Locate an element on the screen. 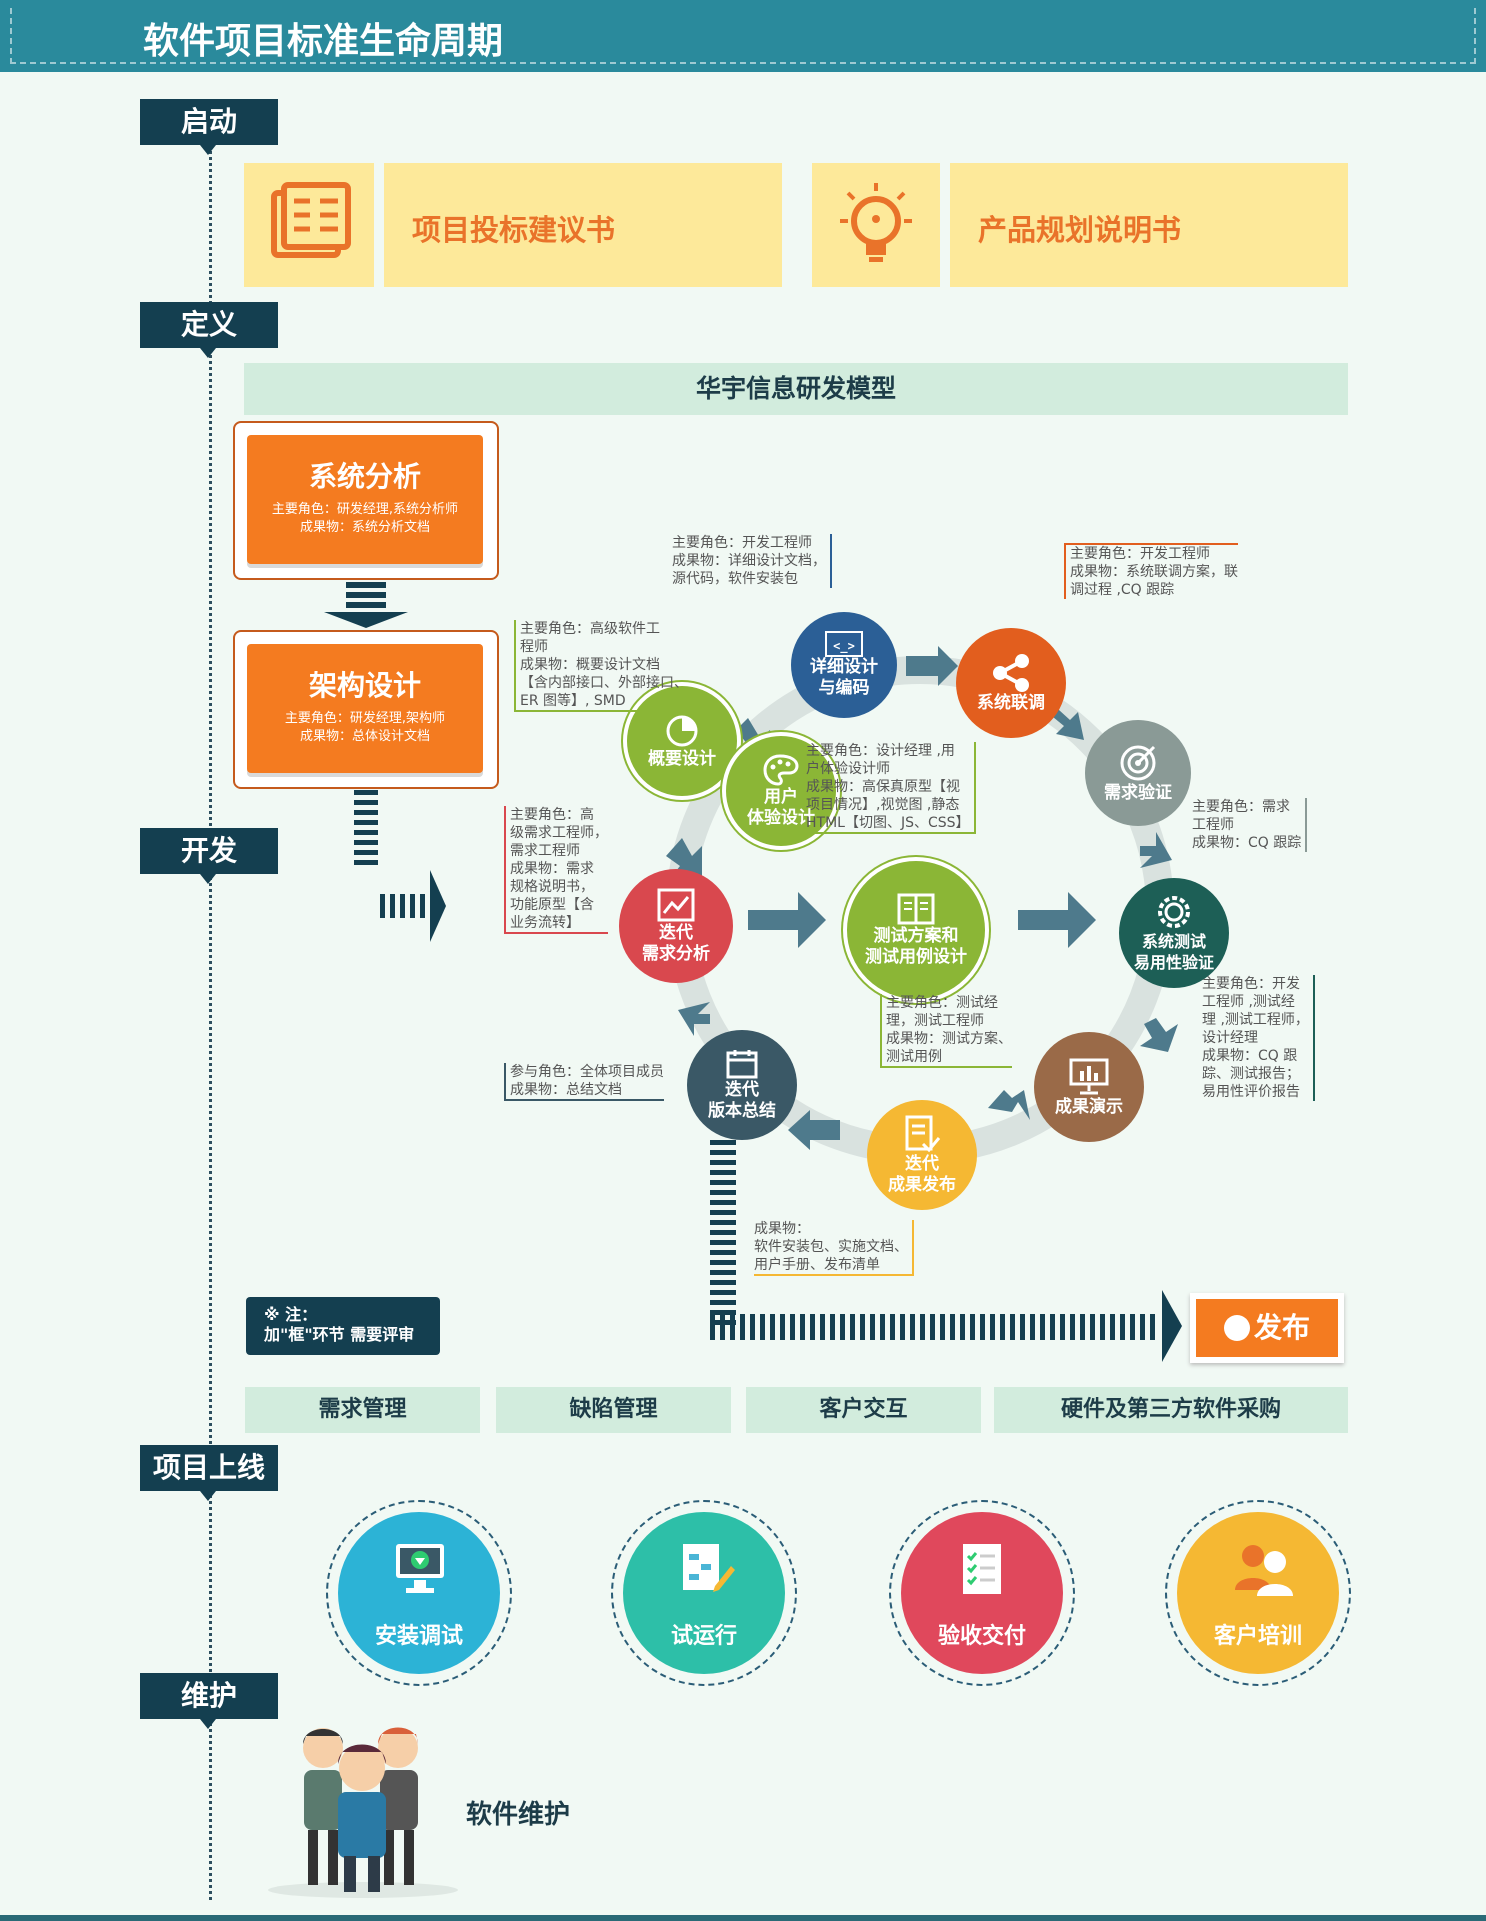 This screenshot has height=1921, width=1486. arch-design-title: 架构设计 is located at coordinates (364, 685).